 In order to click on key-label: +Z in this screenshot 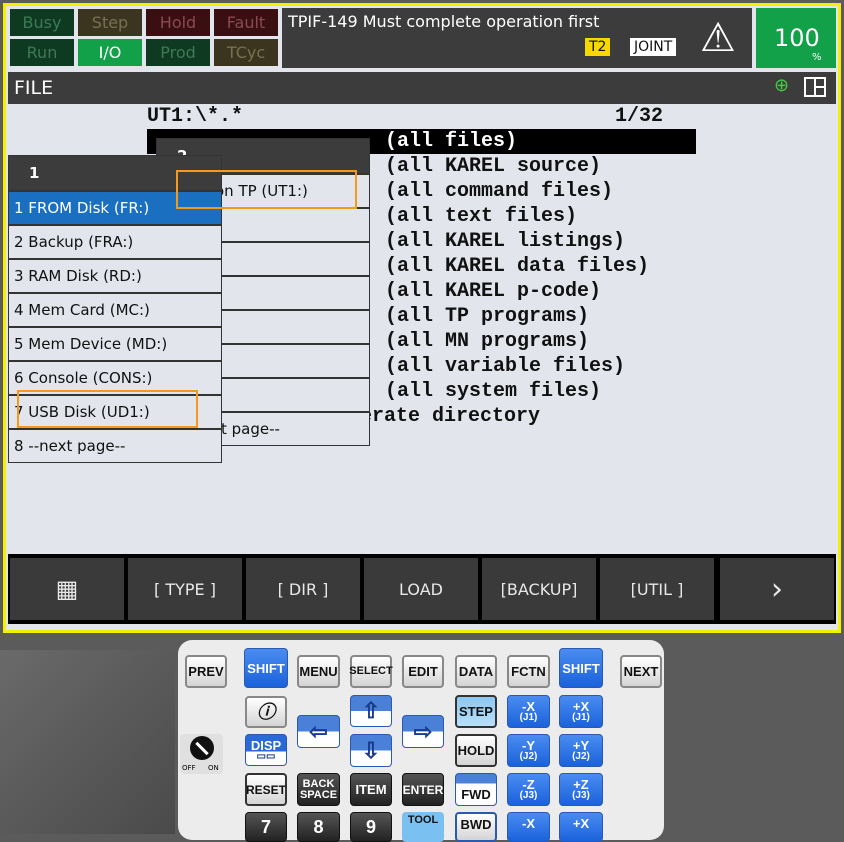, I will do `click(581, 784)`.